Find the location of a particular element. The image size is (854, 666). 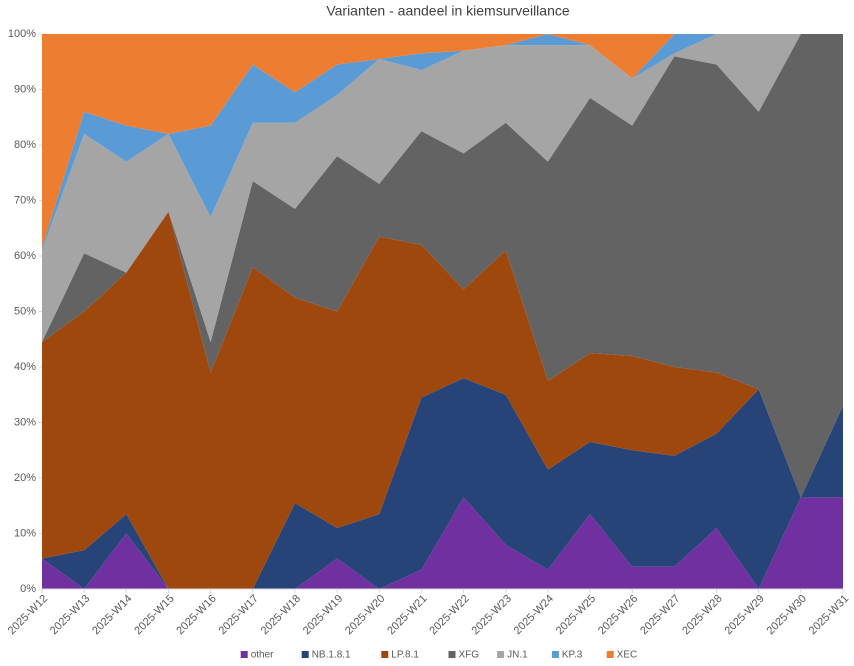

legend-label: KP.3 is located at coordinates (572, 655).